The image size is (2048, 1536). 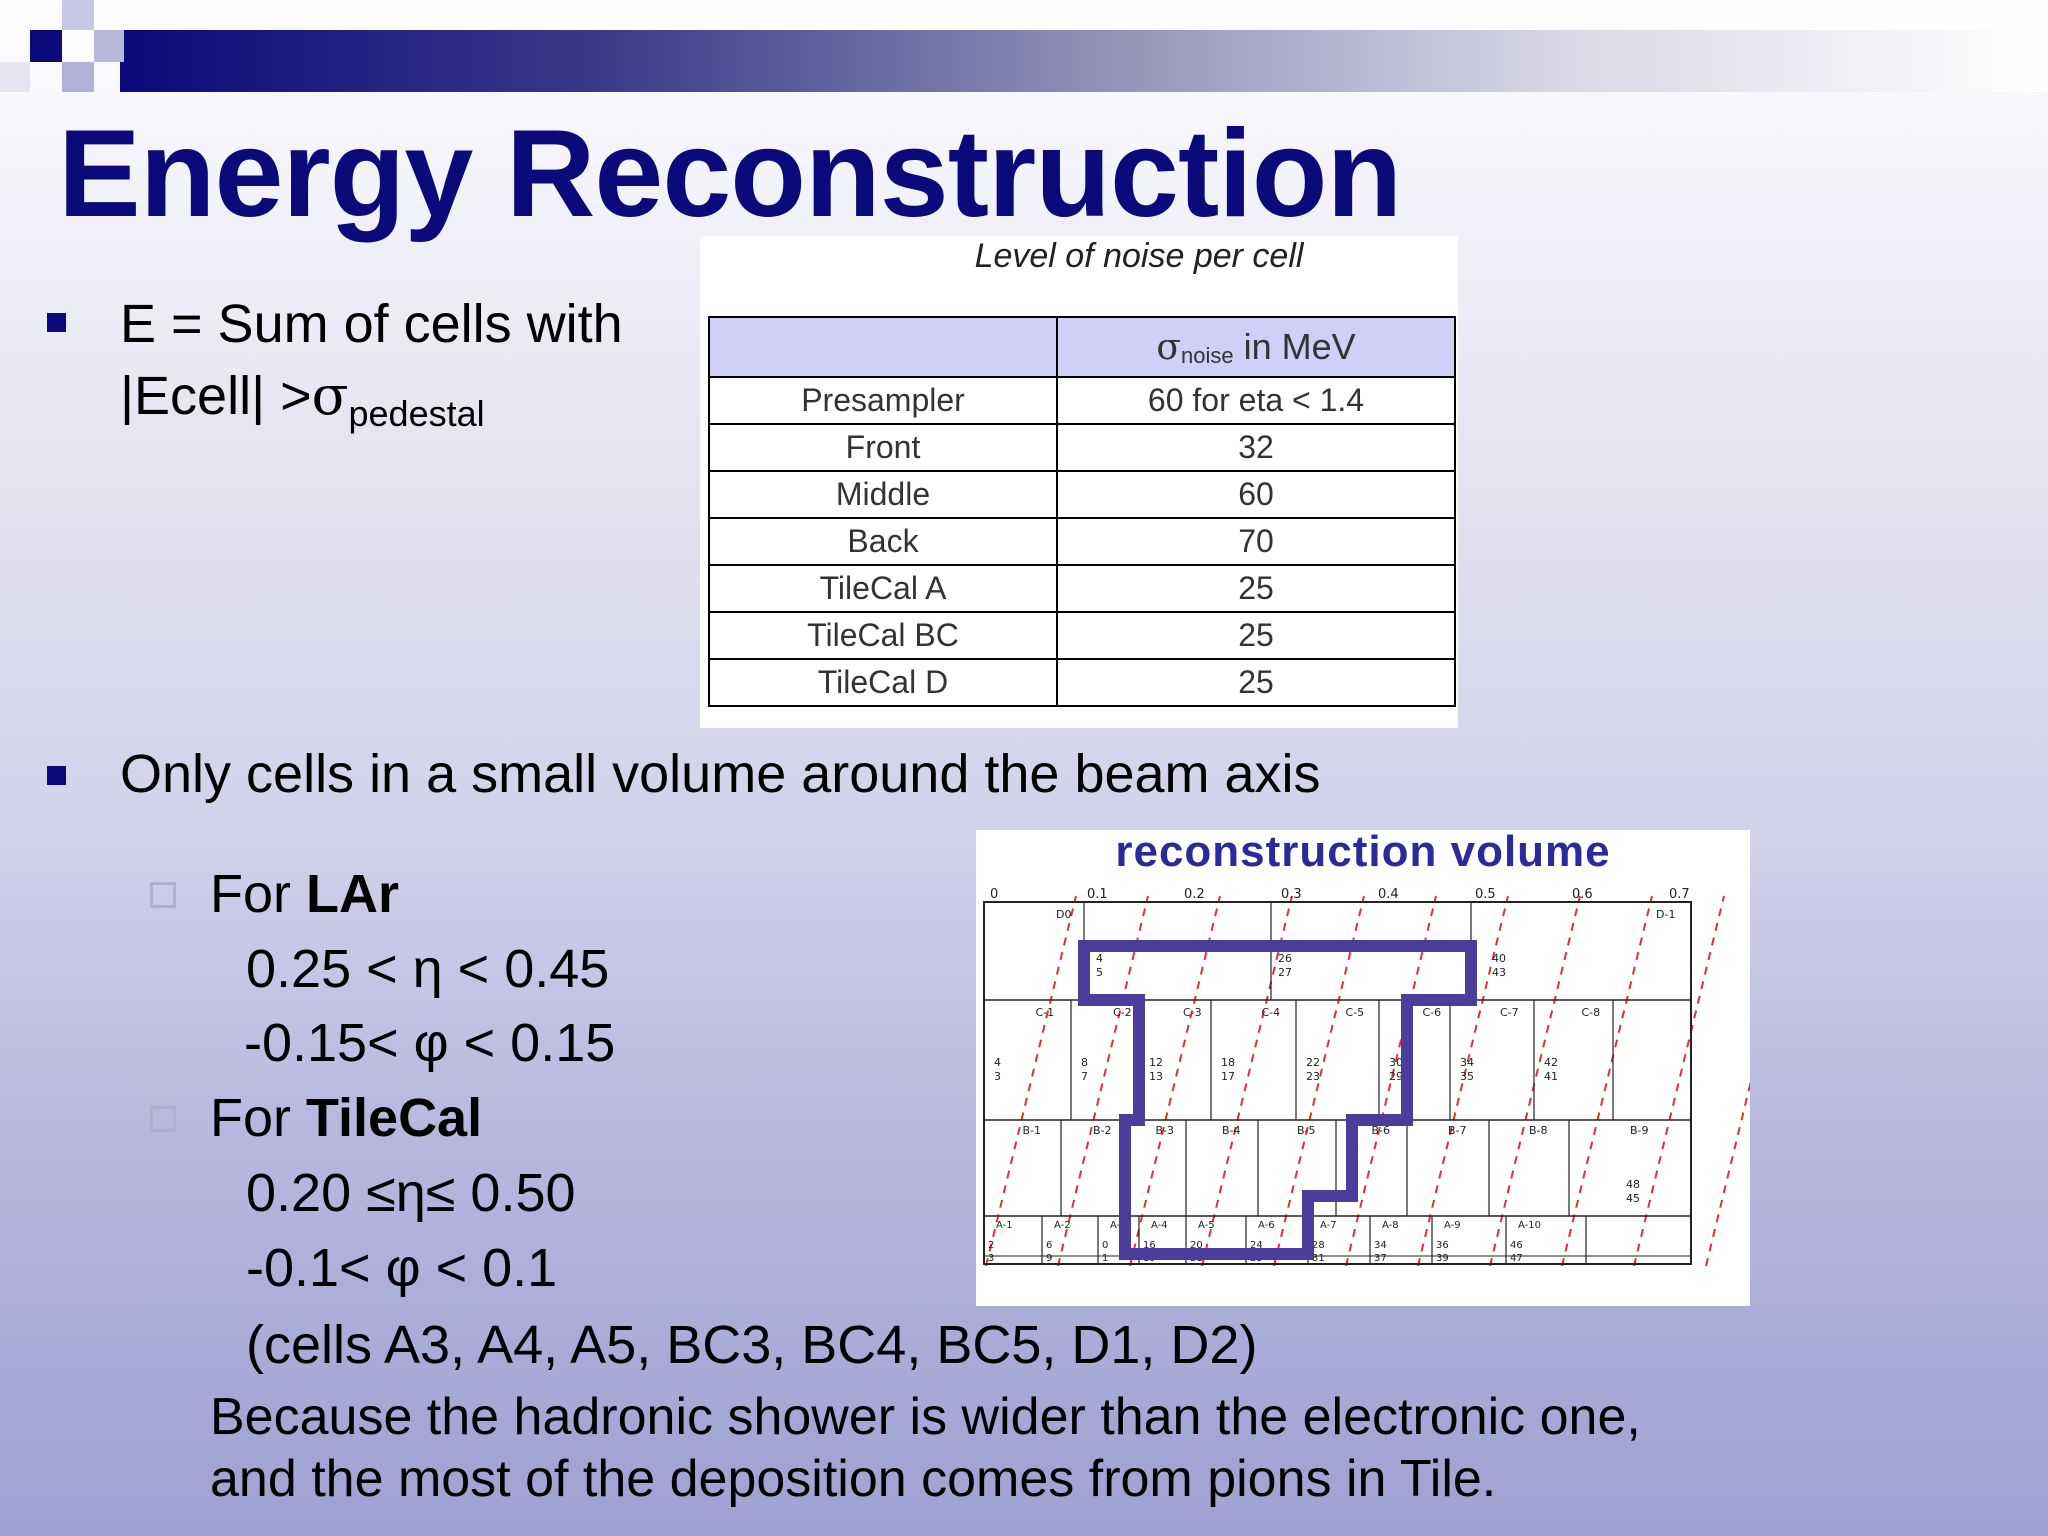 I want to click on cell-number-c: 3, so click(x=997, y=1076).